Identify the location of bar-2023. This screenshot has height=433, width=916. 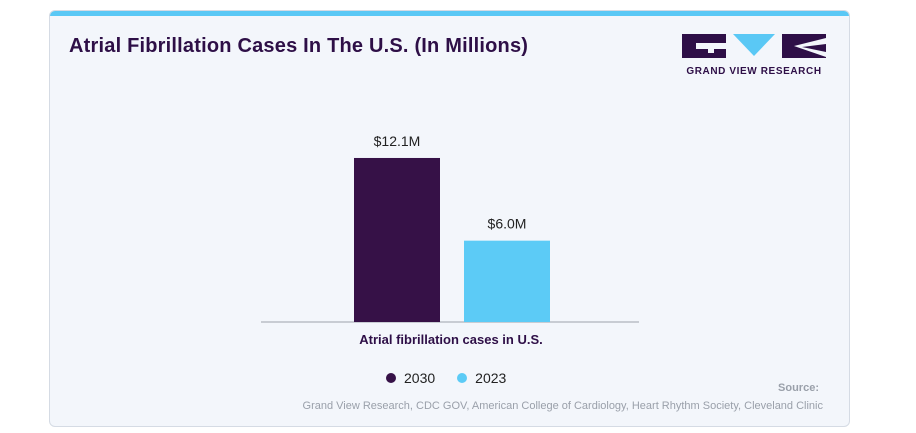
(507, 281).